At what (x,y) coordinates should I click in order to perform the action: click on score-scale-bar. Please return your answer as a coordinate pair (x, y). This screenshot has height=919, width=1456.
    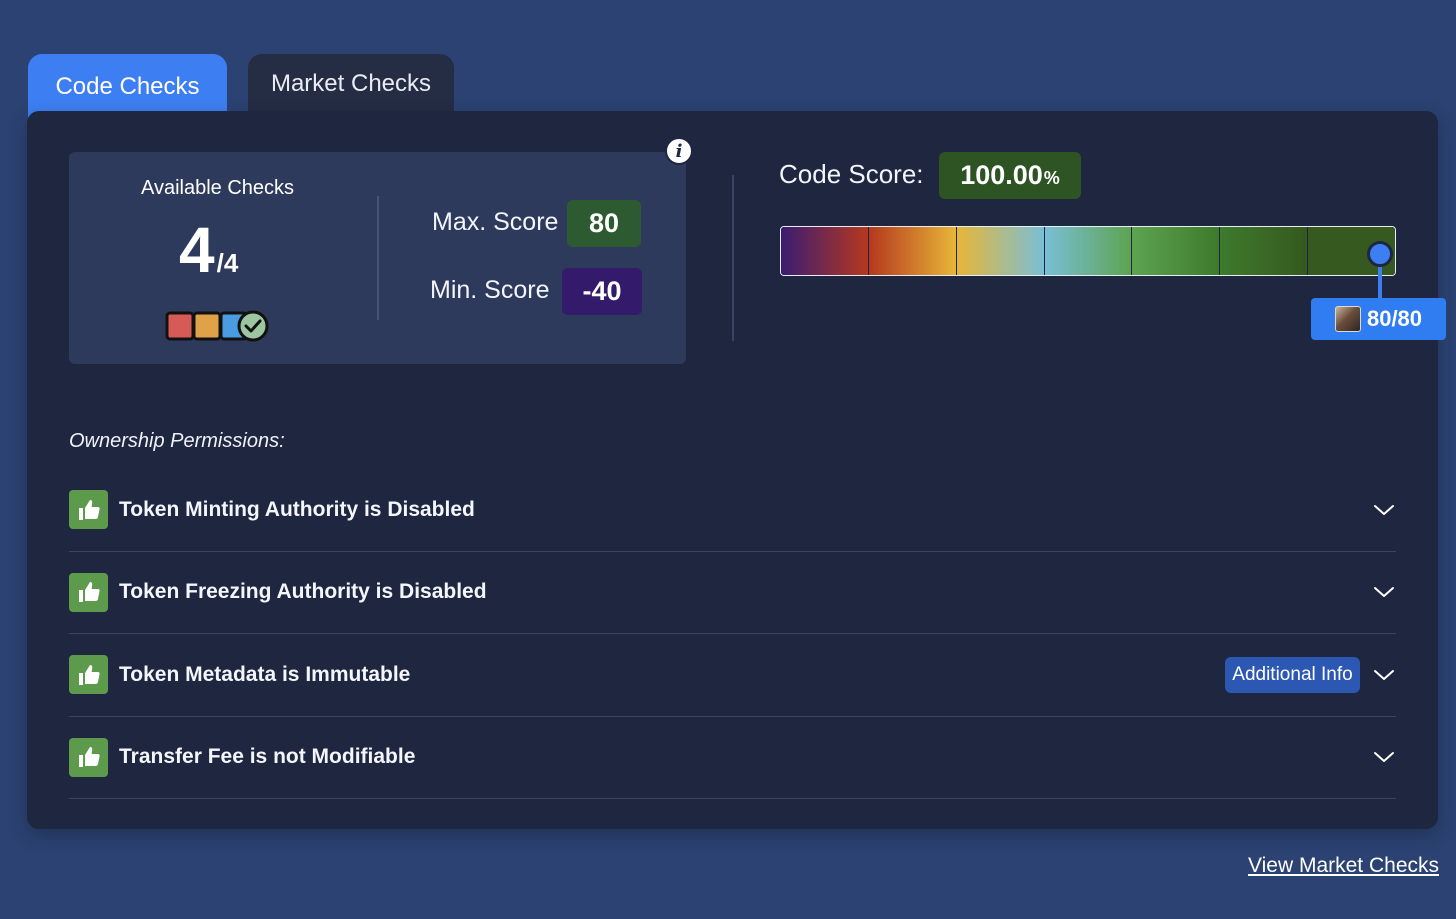
    Looking at the image, I should click on (1088, 251).